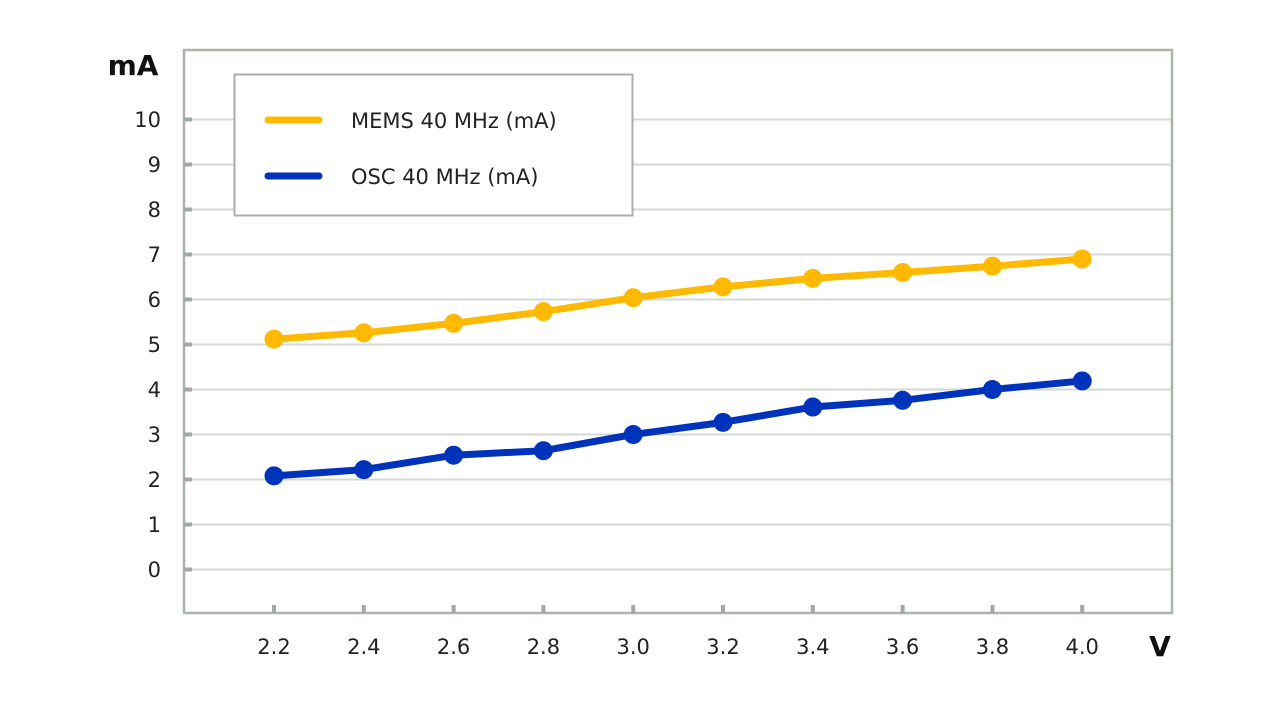 This screenshot has height=705, width=1280. I want to click on x-tick-label: 3.2, so click(722, 647).